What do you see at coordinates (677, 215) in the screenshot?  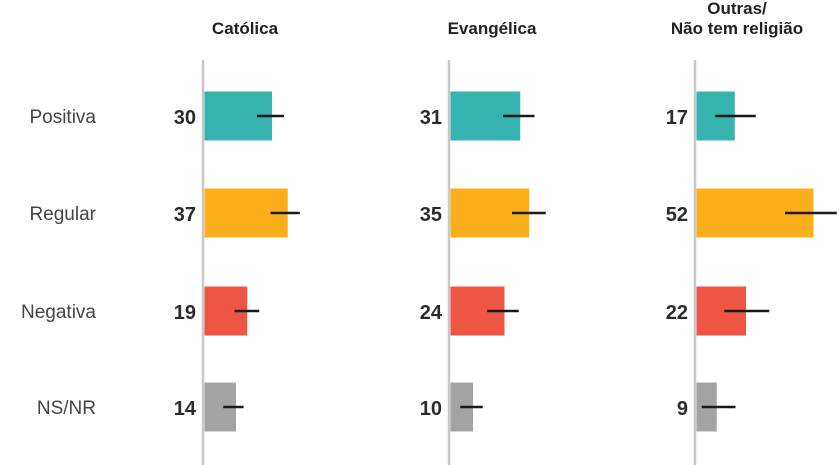 I see `value-label-panel-3-regular: 52` at bounding box center [677, 215].